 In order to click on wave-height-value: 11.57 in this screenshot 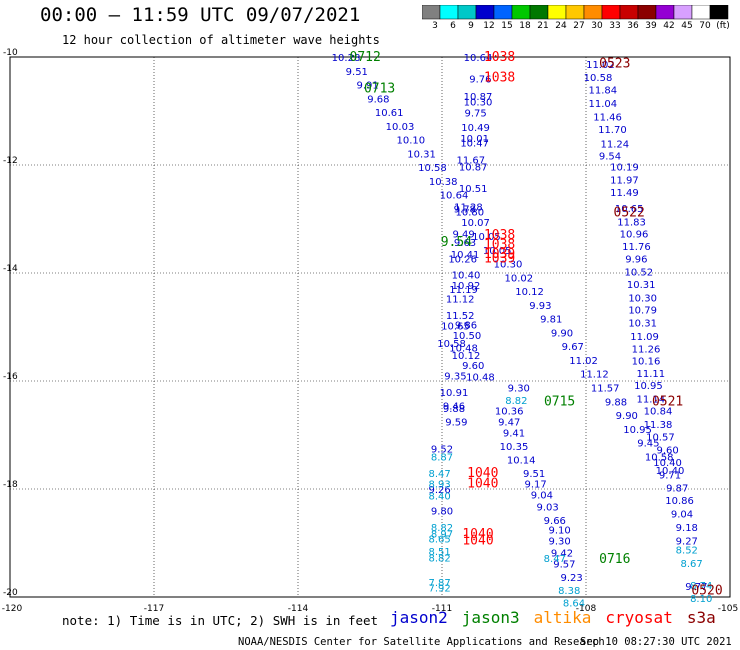, I will do `click(605, 388)`.